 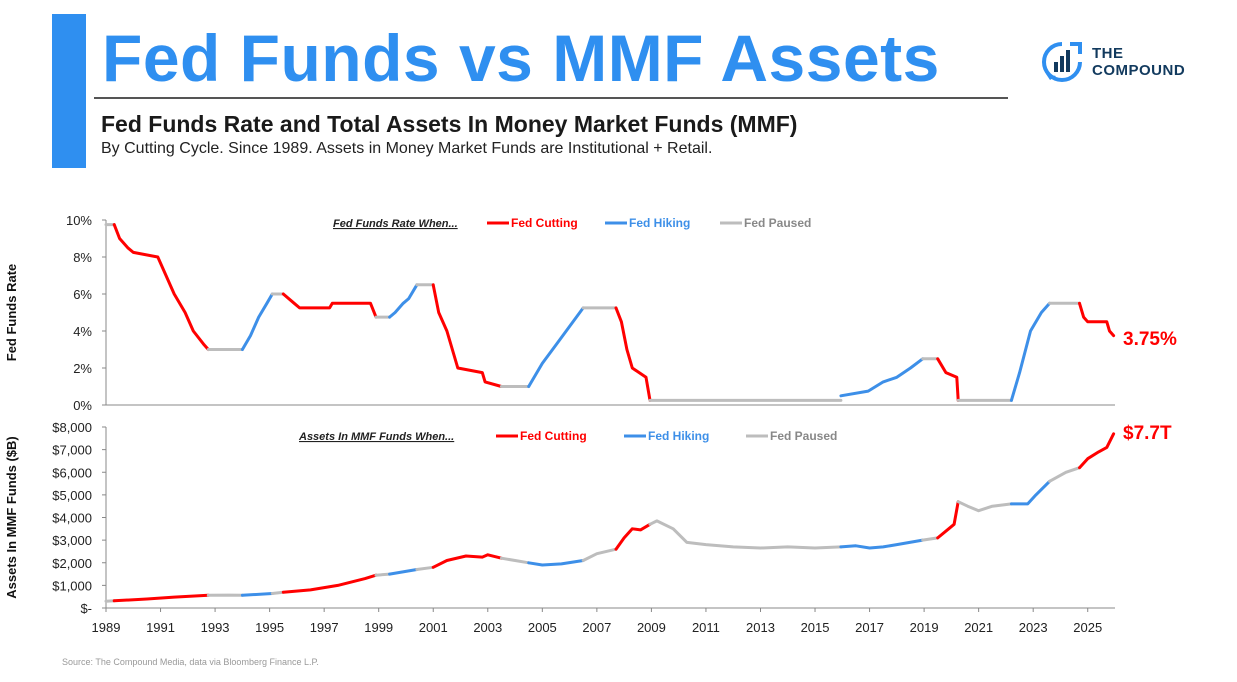 I want to click on title-divider, so click(x=551, y=98).